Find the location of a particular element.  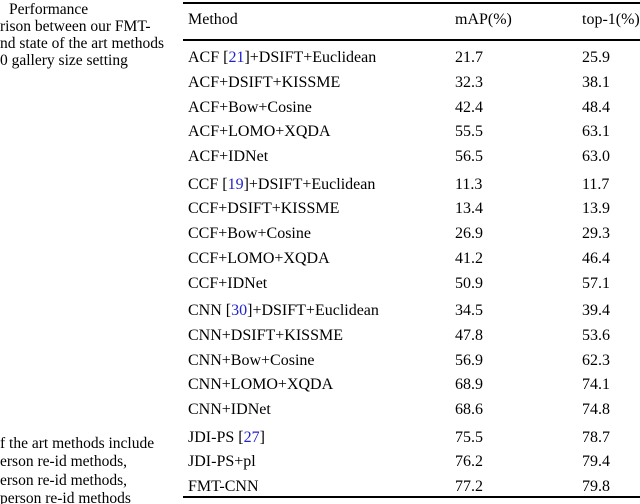

method-cell: ACF [21]+DSIFT+Euclidean is located at coordinates (282, 58).